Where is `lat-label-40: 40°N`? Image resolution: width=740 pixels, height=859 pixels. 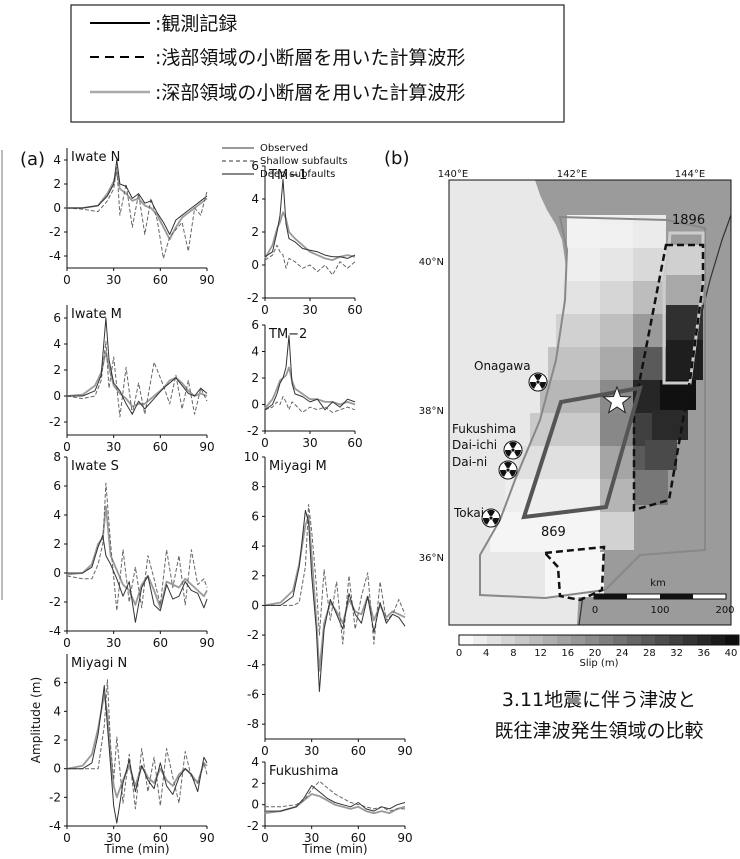 lat-label-40: 40°N is located at coordinates (431, 262).